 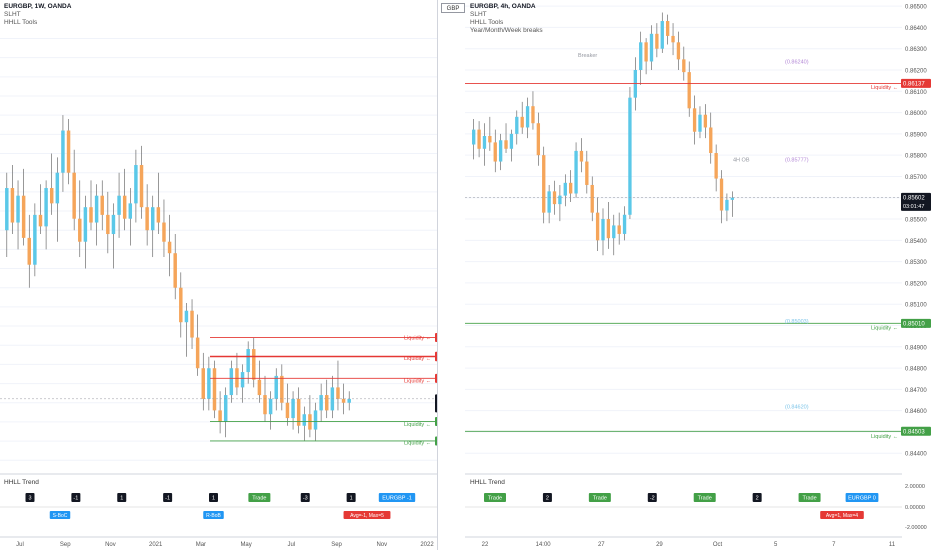 What do you see at coordinates (156, 545) in the screenshot?
I see `x-tick-label: 2021` at bounding box center [156, 545].